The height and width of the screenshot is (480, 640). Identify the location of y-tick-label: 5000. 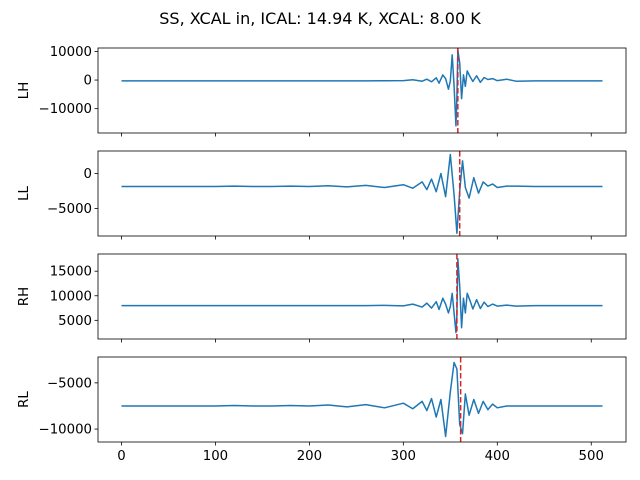
(75, 321).